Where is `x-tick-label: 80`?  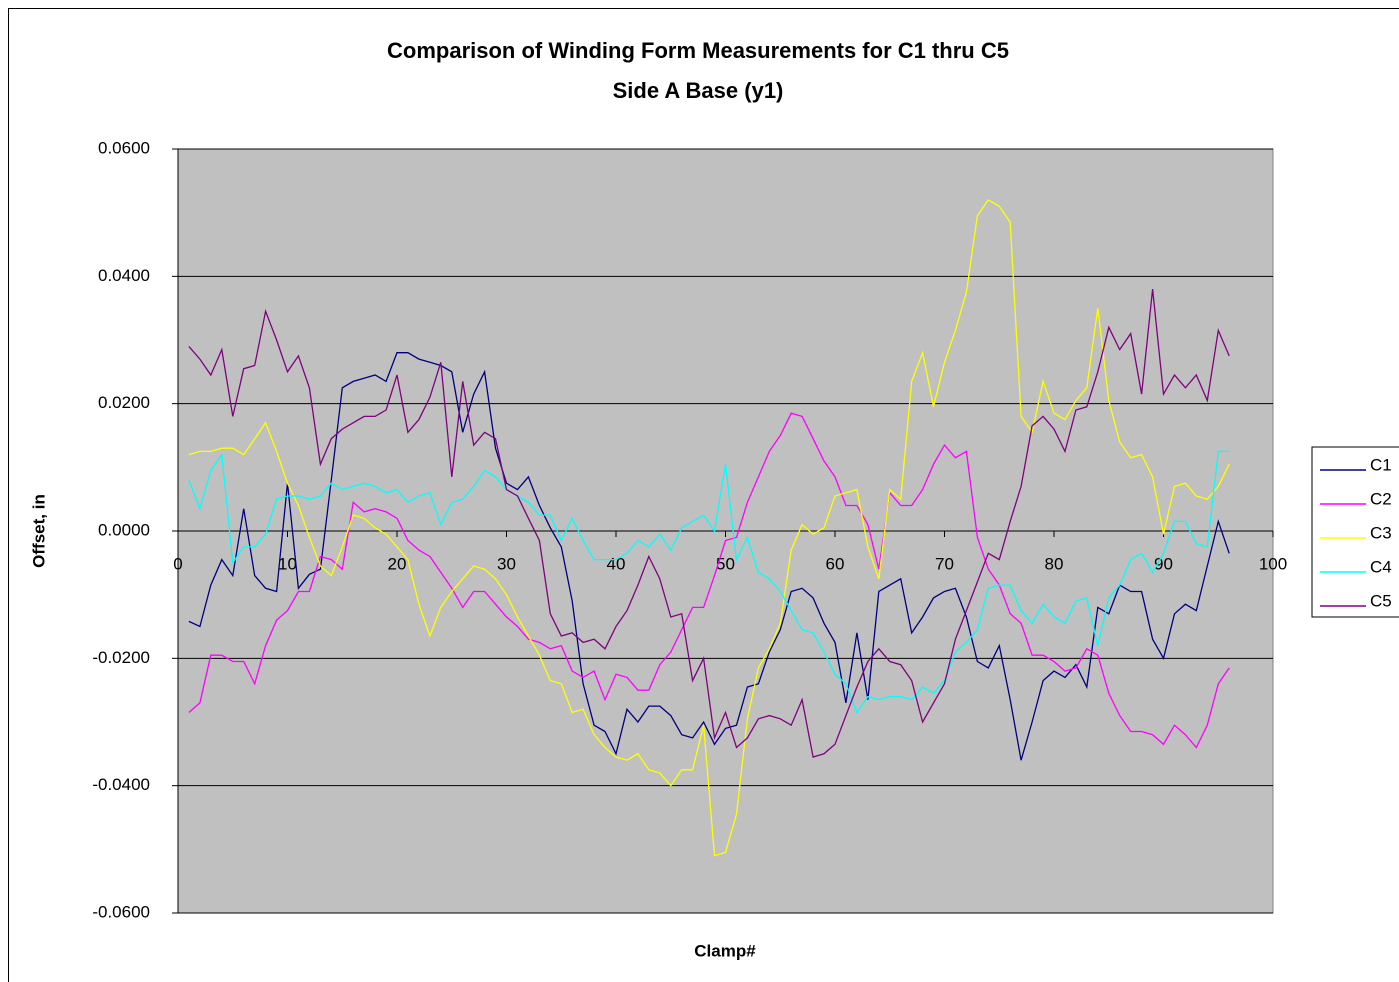 x-tick-label: 80 is located at coordinates (1054, 563).